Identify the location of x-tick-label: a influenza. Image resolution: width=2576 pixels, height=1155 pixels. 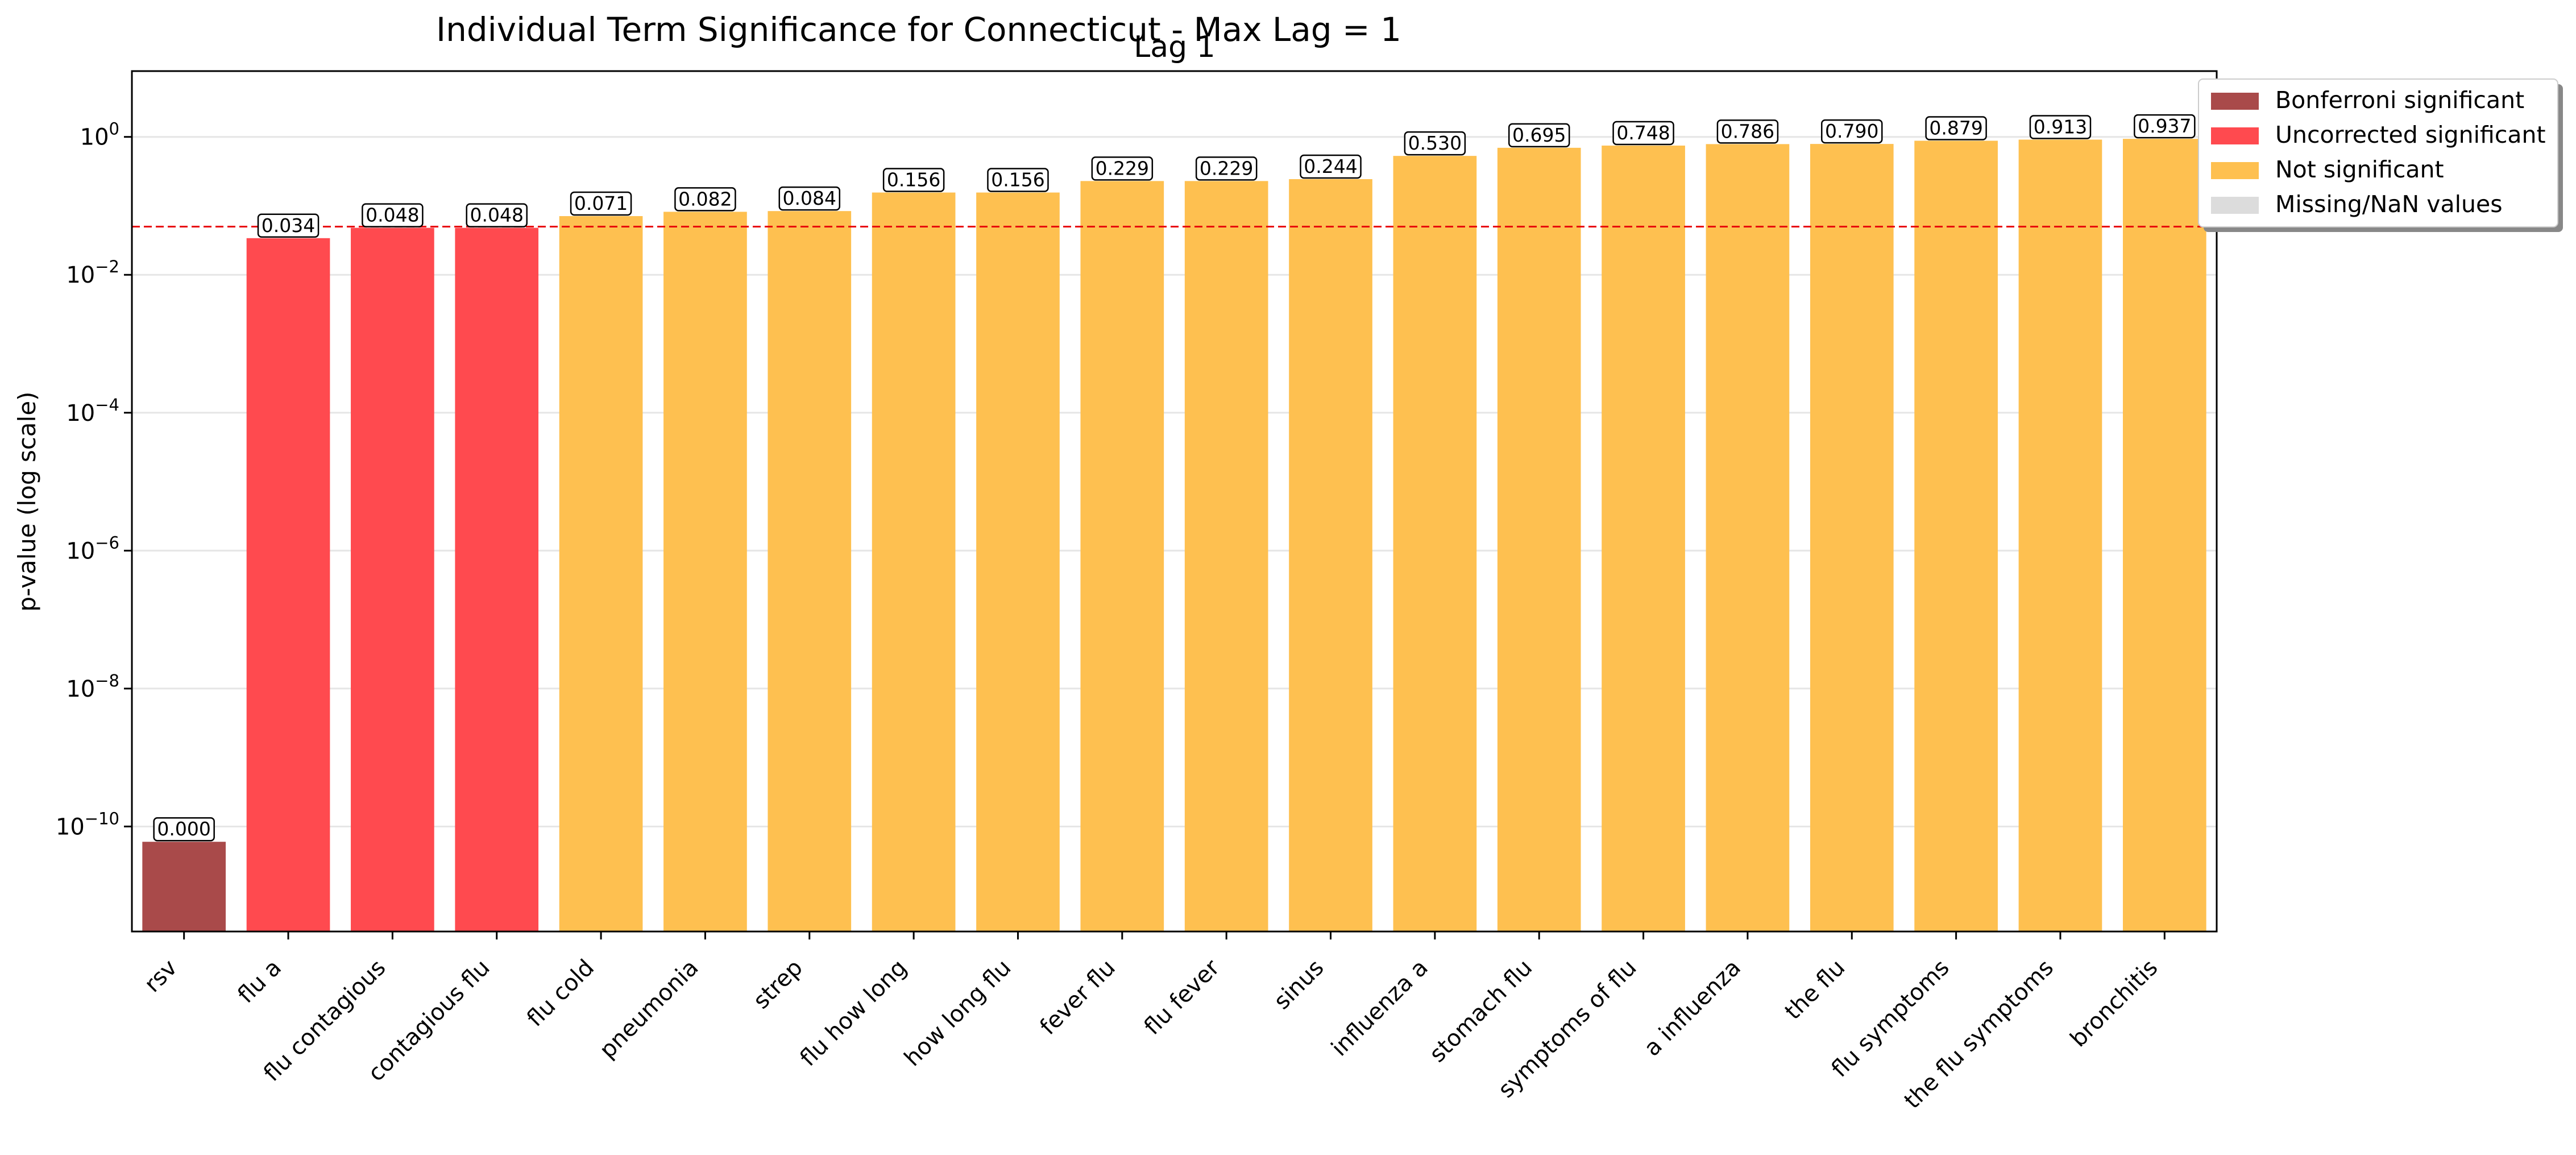
(1692, 1008).